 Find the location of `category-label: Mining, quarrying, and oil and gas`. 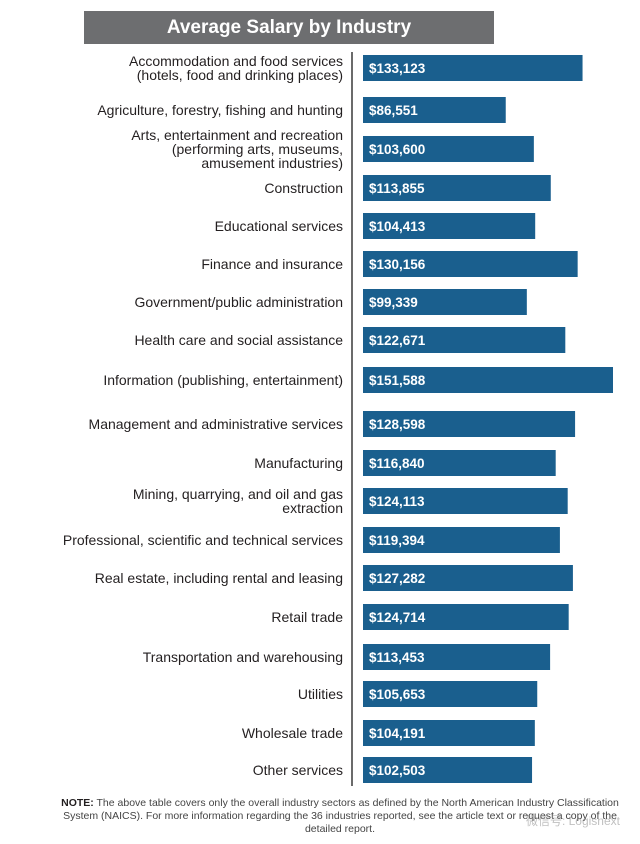

category-label: Mining, quarrying, and oil and gas is located at coordinates (238, 494).